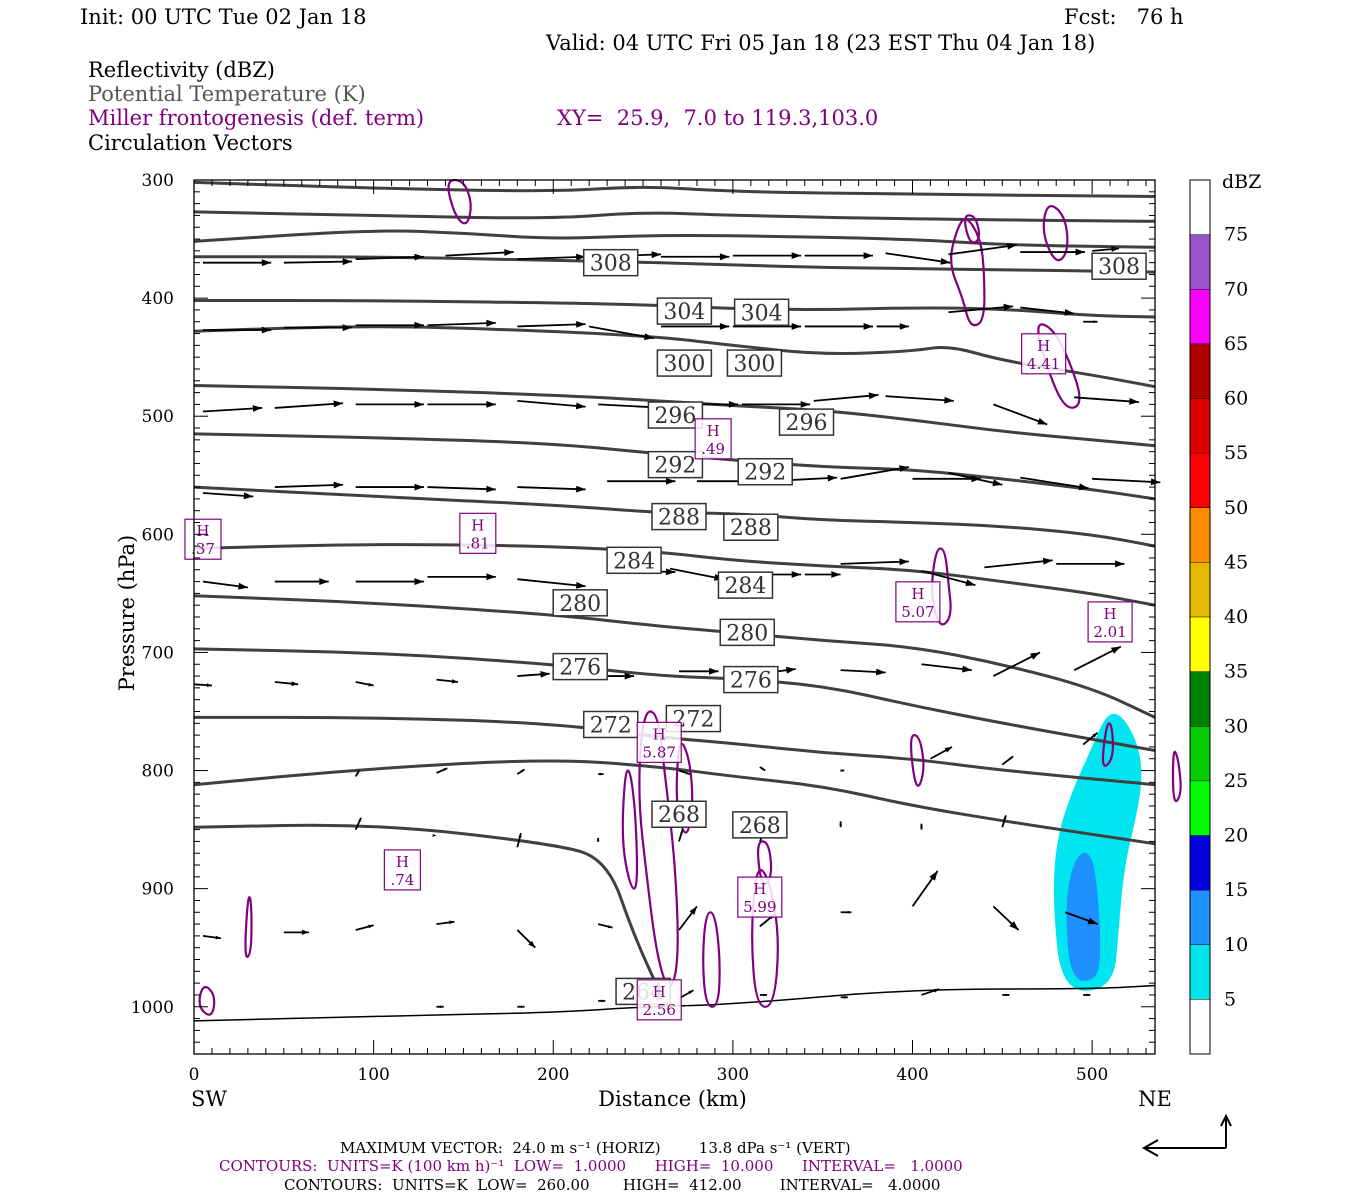 Image resolution: width=1350 pixels, height=1200 pixels. Describe the element at coordinates (917, 612) in the screenshot. I see `fronto-max-value: 5.07` at that location.